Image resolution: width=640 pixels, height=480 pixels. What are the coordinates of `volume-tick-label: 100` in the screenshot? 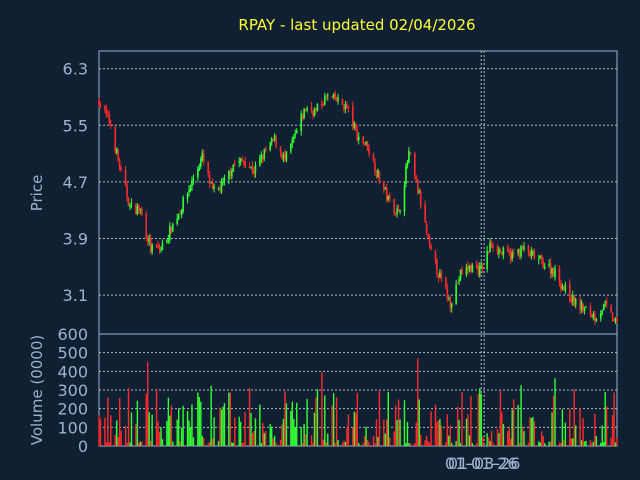 It's located at (72, 427).